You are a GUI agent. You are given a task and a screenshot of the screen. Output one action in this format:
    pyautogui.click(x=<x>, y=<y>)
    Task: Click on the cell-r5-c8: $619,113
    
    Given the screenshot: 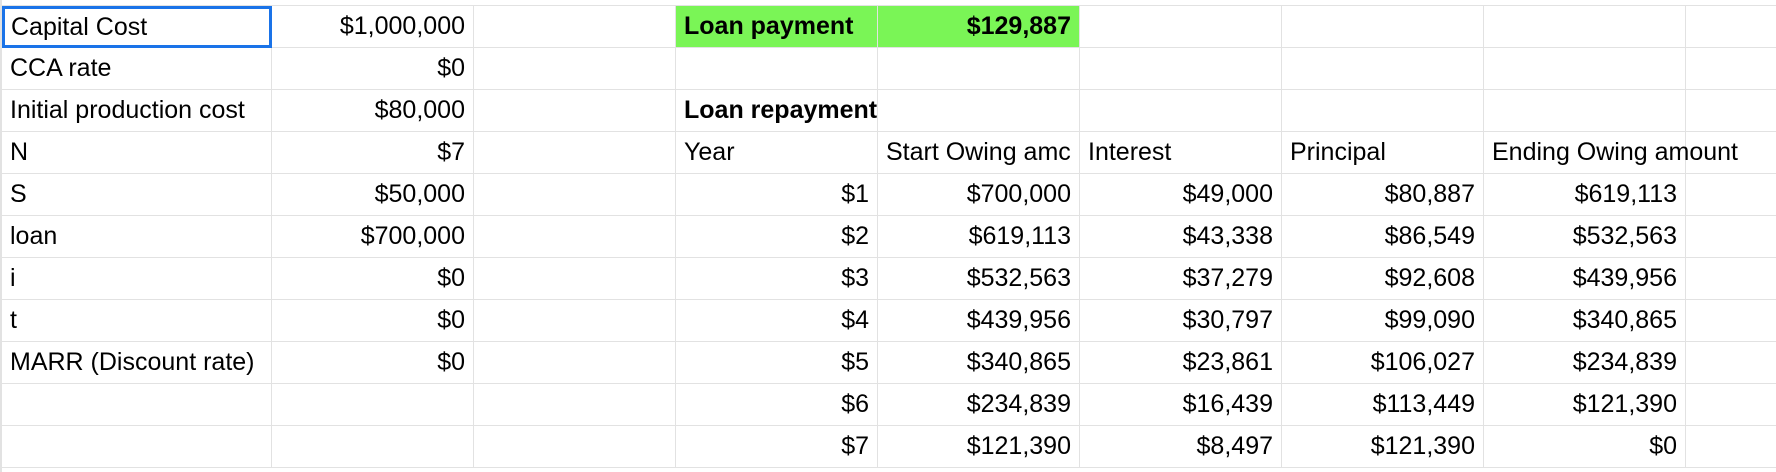 What is the action you would take?
    pyautogui.click(x=1585, y=195)
    